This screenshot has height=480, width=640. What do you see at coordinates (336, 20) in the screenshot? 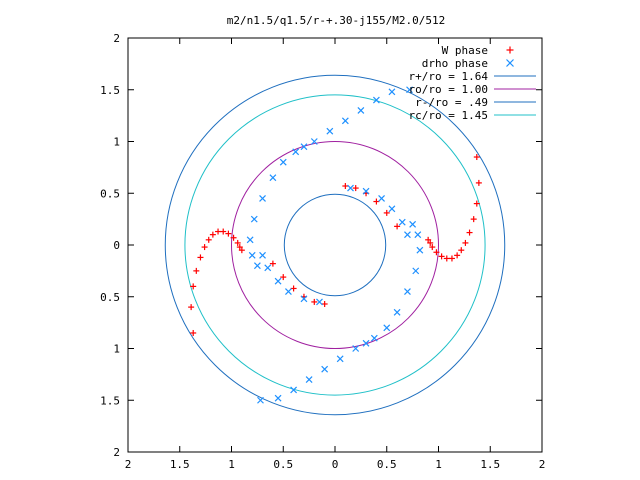
I see `chart-title: m2/n1.5/q1.5/r-+.30-j155/M2.0/512` at bounding box center [336, 20].